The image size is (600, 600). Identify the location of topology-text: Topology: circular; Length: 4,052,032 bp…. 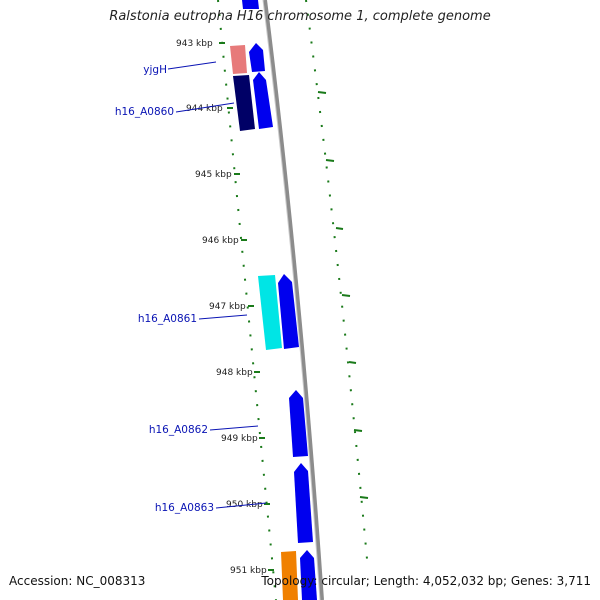
(426, 581).